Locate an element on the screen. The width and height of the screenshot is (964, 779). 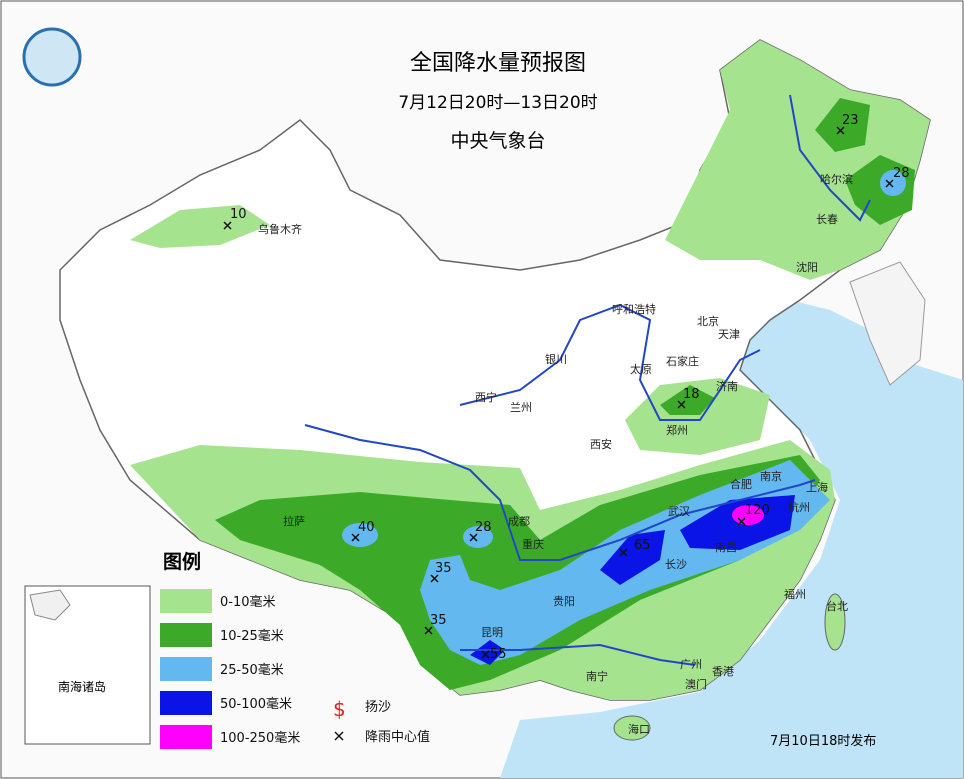
city-label: 济南 is located at coordinates (727, 386).